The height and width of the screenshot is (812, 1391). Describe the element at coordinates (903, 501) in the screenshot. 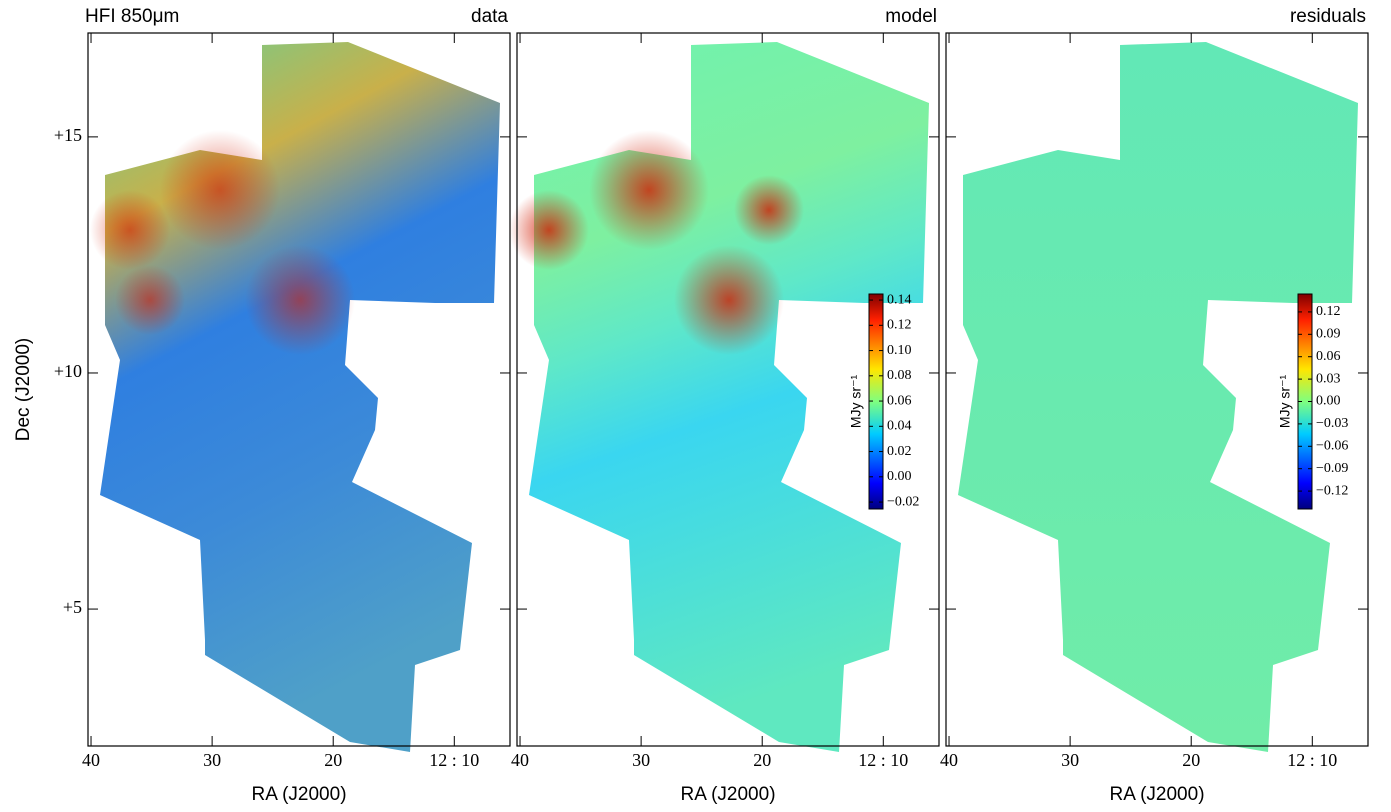

I see `colorbar-tick-label: −0.02` at that location.